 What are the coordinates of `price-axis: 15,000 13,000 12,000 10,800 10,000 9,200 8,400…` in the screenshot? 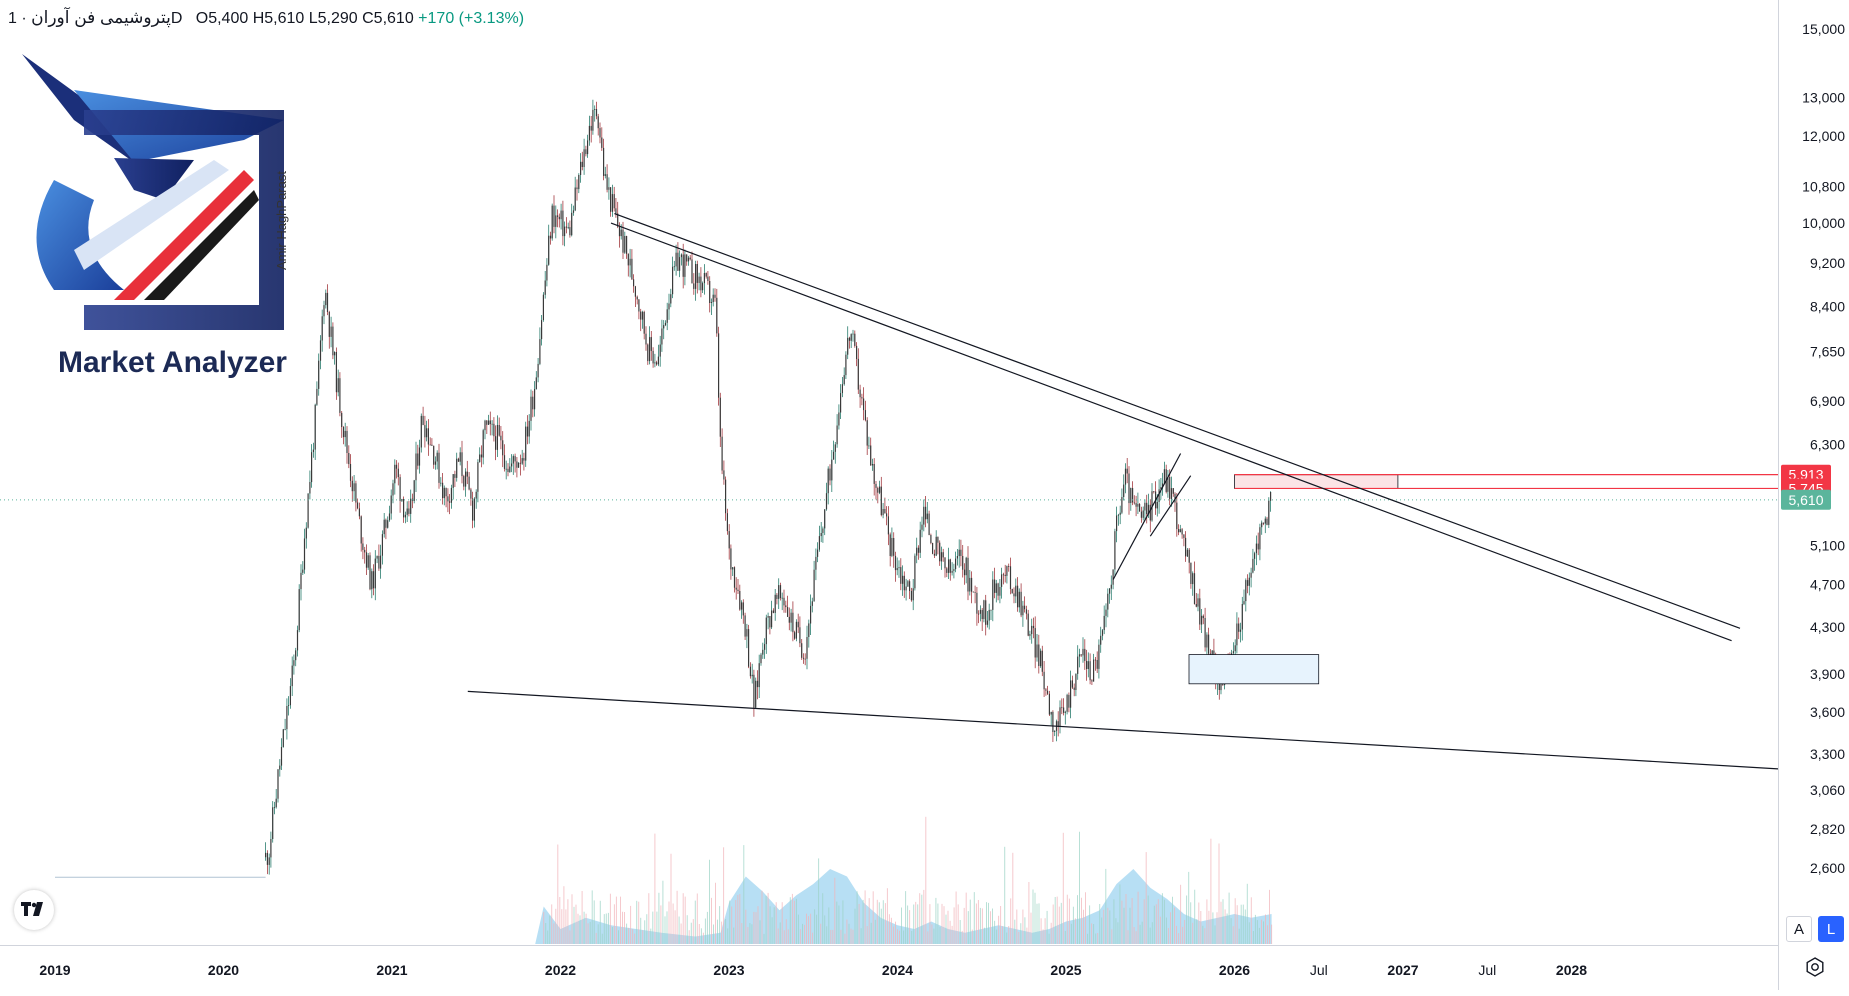 It's located at (1813, 495).